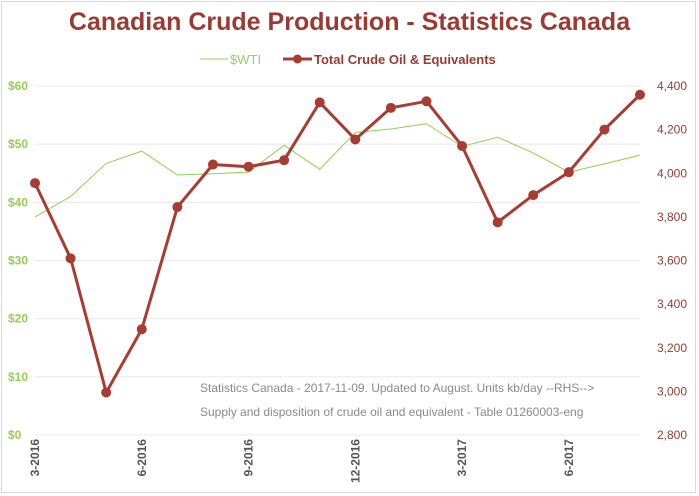 This screenshot has height=496, width=699. What do you see at coordinates (672, 391) in the screenshot?
I see `right-tick-label: 3,000` at bounding box center [672, 391].